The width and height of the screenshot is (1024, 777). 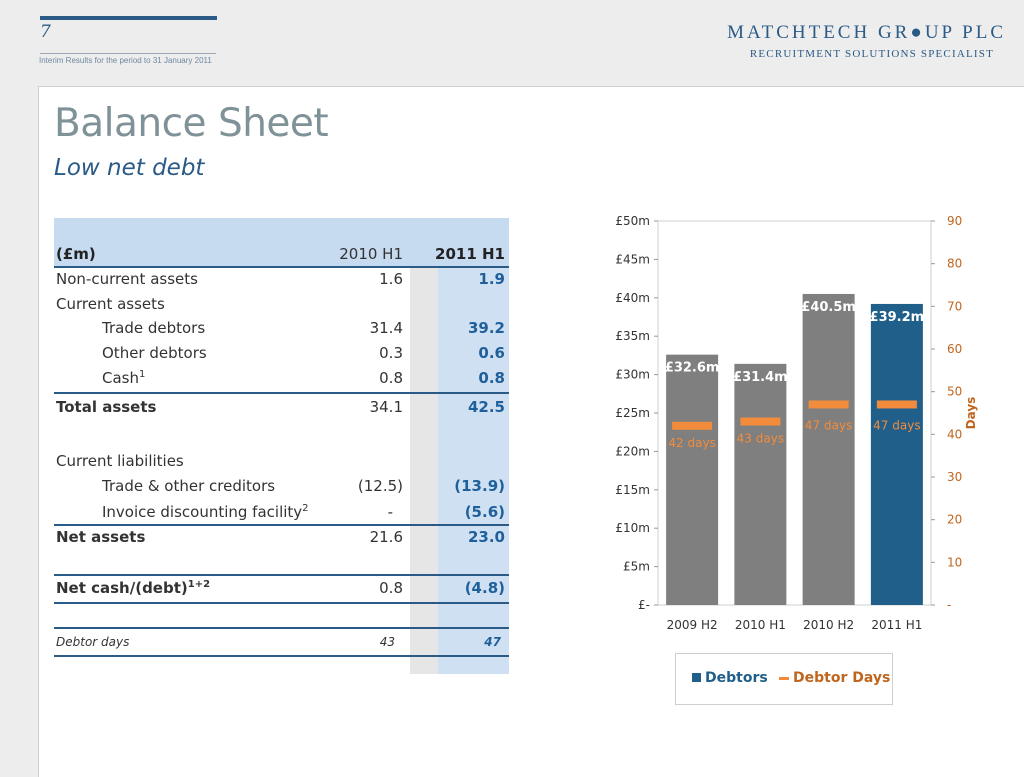 What do you see at coordinates (632, 451) in the screenshot?
I see `y-tick-label: £20m` at bounding box center [632, 451].